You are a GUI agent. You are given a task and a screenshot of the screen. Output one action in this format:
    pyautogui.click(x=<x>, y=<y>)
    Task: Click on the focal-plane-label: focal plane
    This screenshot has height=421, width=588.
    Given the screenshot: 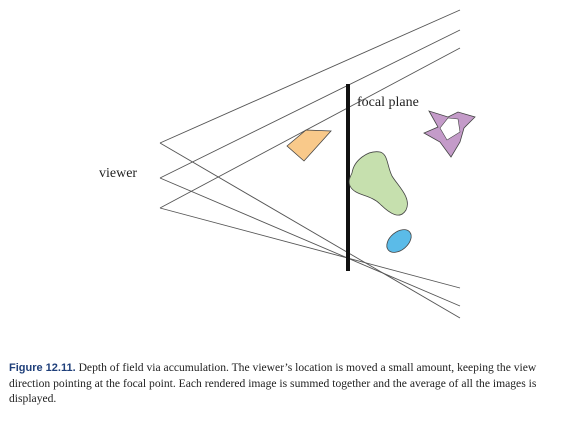 What is the action you would take?
    pyautogui.click(x=388, y=102)
    